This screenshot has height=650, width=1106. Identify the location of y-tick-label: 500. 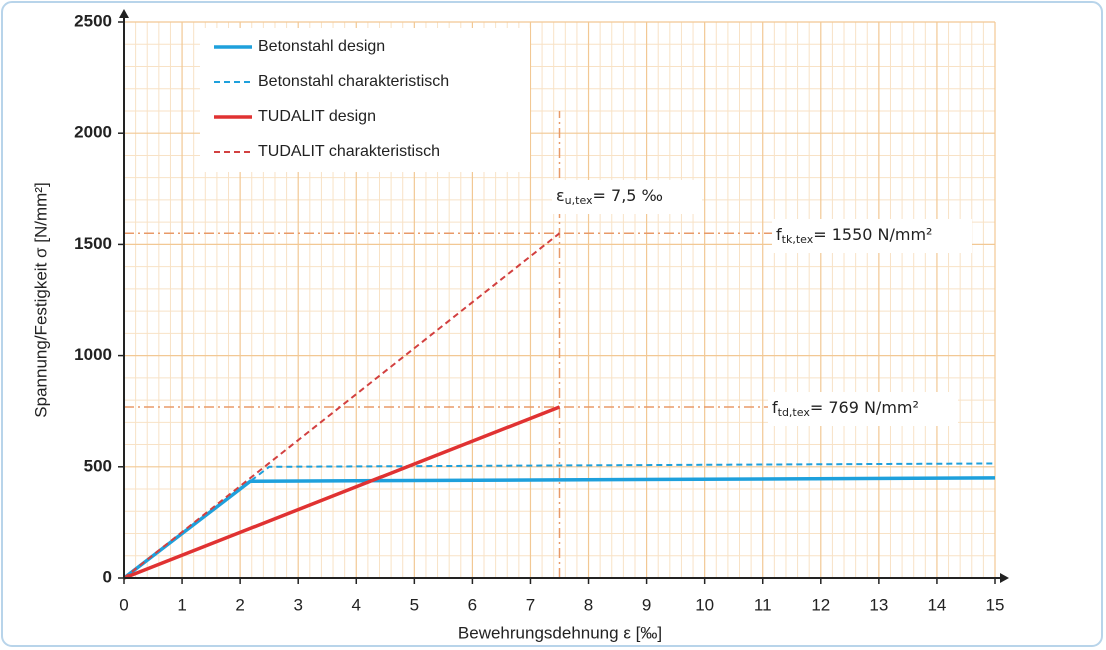
(98, 465).